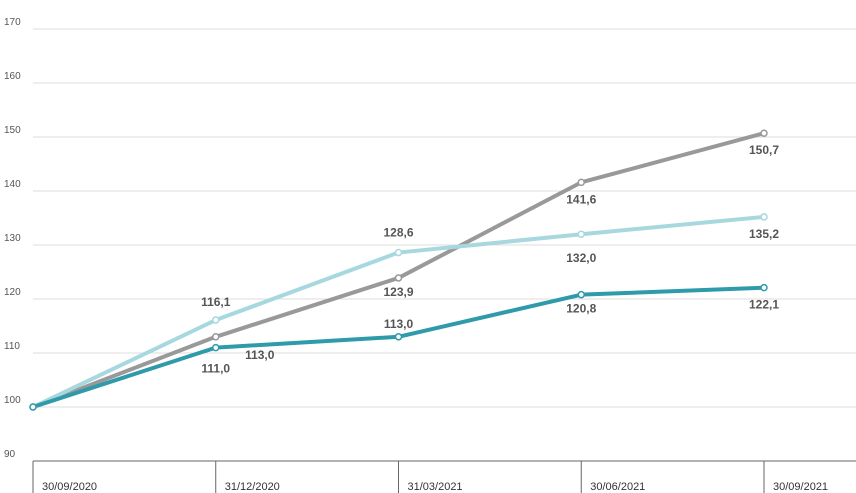 The height and width of the screenshot is (493, 856). What do you see at coordinates (12, 22) in the screenshot?
I see `y-tick-label: 170` at bounding box center [12, 22].